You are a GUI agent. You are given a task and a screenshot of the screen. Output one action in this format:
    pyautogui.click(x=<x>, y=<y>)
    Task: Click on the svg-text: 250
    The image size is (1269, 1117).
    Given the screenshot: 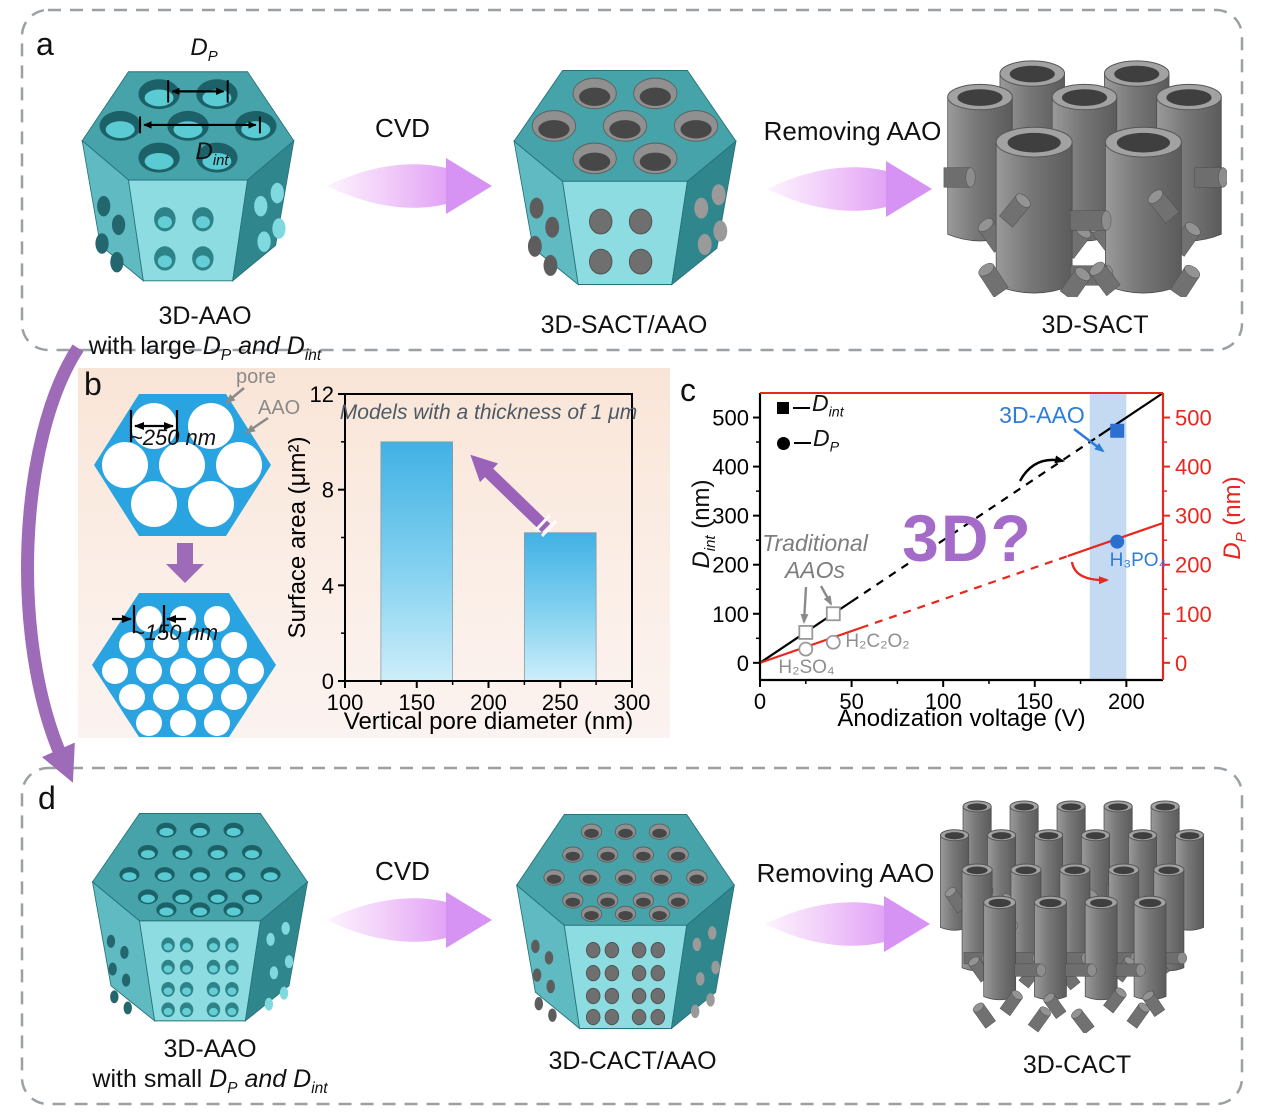 What is the action you would take?
    pyautogui.click(x=560, y=702)
    